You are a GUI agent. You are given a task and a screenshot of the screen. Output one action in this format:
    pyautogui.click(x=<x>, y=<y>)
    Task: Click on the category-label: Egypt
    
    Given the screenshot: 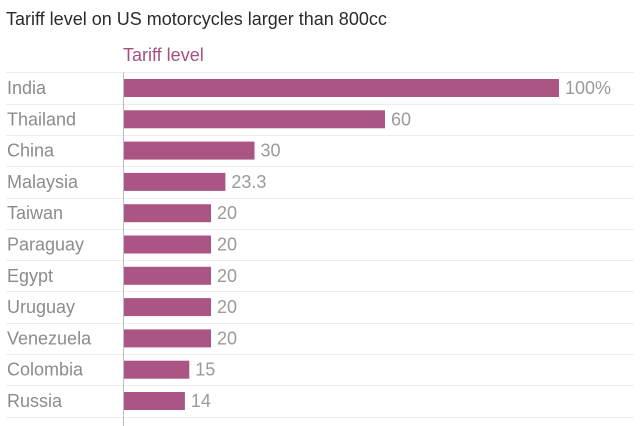 What is the action you would take?
    pyautogui.click(x=30, y=276)
    